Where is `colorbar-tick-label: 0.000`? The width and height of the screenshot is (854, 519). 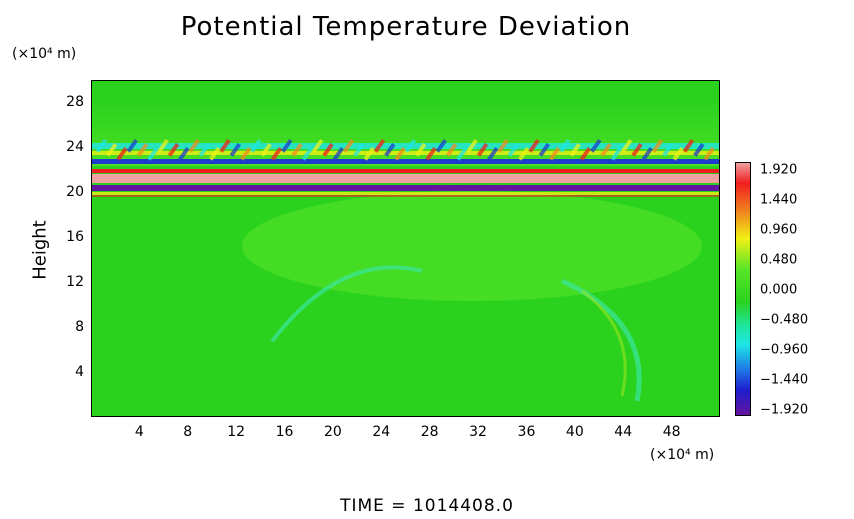 colorbar-tick-label: 0.000 is located at coordinates (779, 290).